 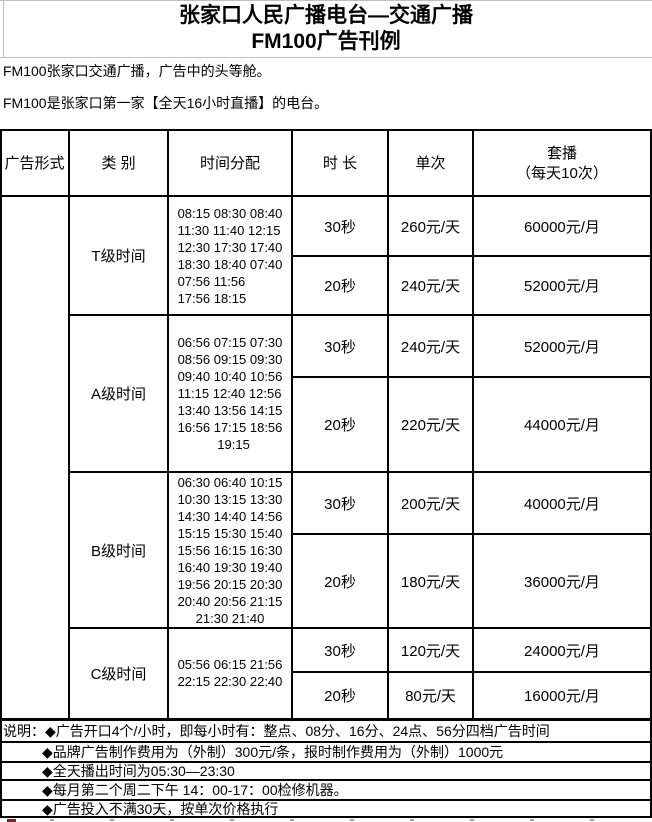 I want to click on block-line-t-a, so click(x=360, y=315).